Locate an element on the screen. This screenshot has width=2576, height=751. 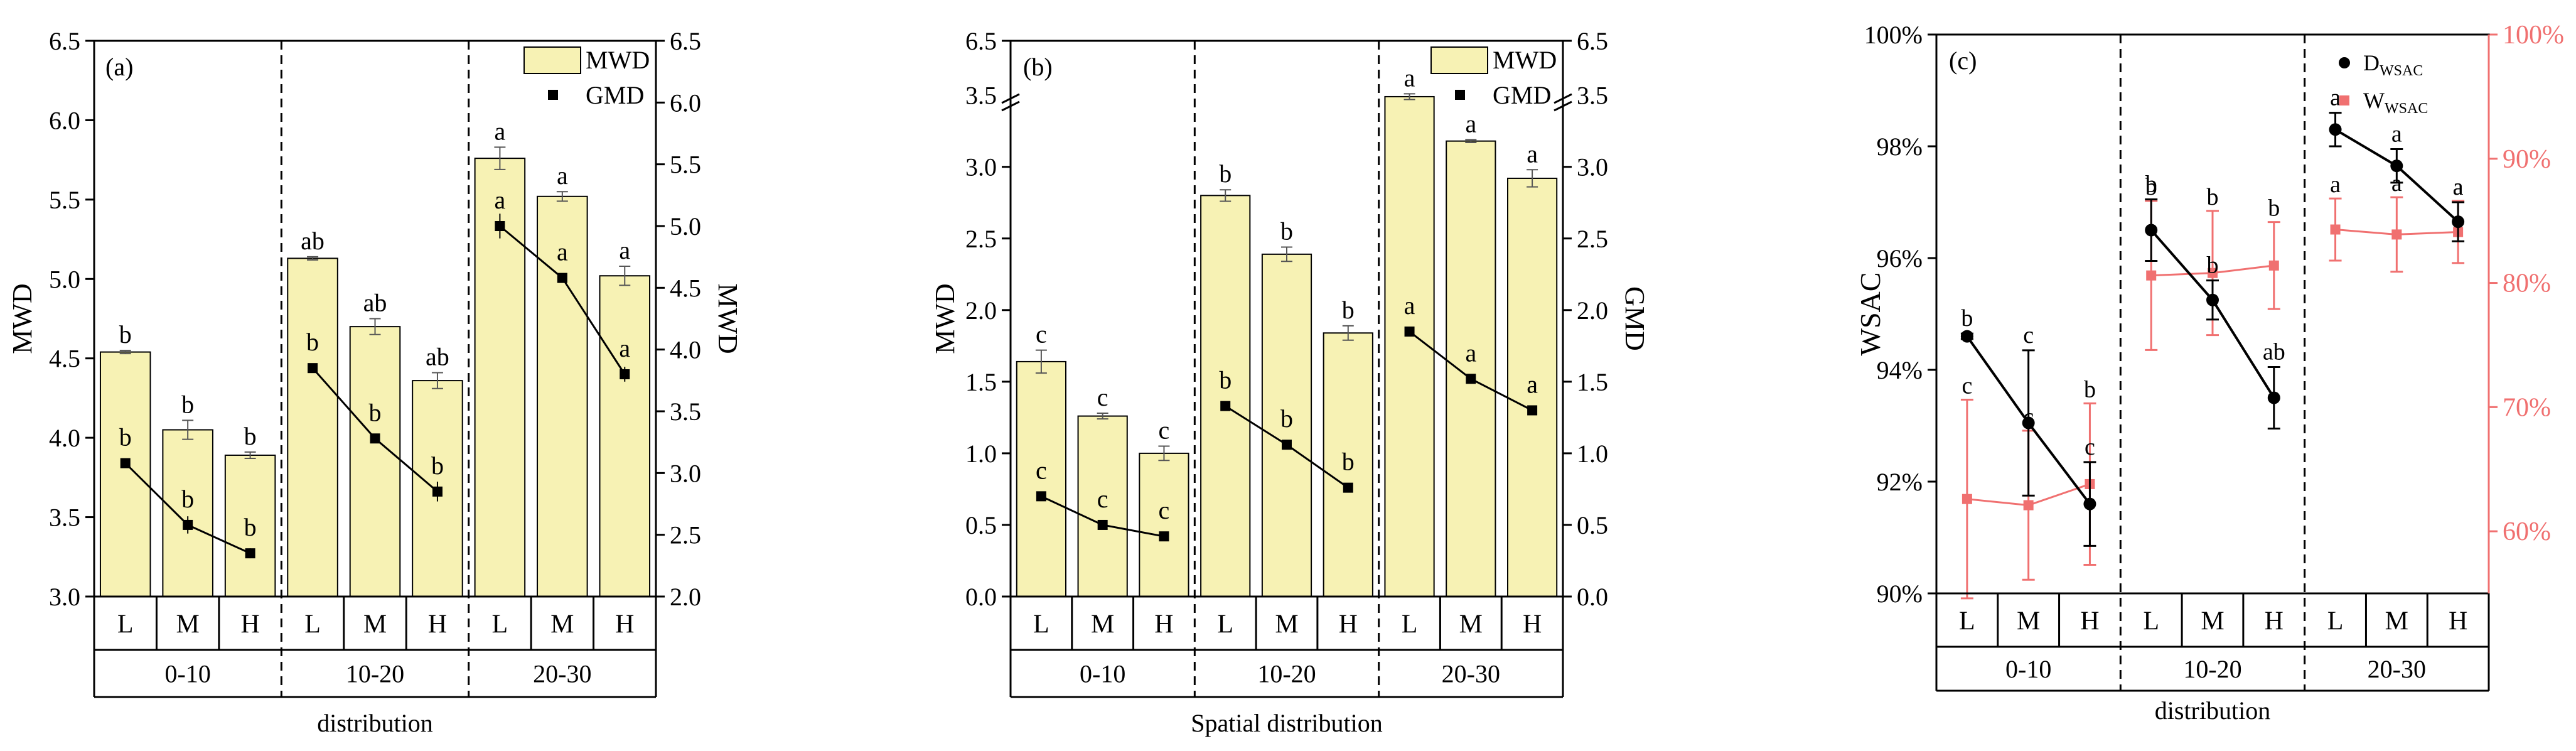
y-right-tick-label: 60% is located at coordinates (2527, 531).